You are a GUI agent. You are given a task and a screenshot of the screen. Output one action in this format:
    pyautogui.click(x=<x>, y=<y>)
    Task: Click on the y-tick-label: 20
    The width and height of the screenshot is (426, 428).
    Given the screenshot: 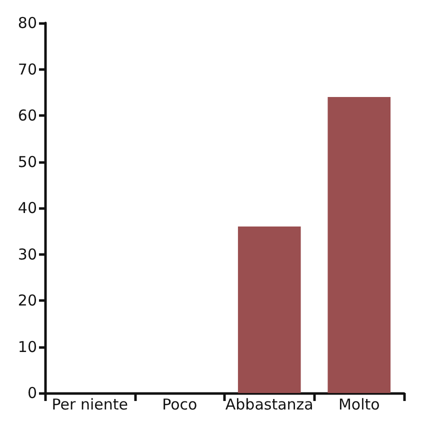 What is the action you would take?
    pyautogui.click(x=27, y=301)
    